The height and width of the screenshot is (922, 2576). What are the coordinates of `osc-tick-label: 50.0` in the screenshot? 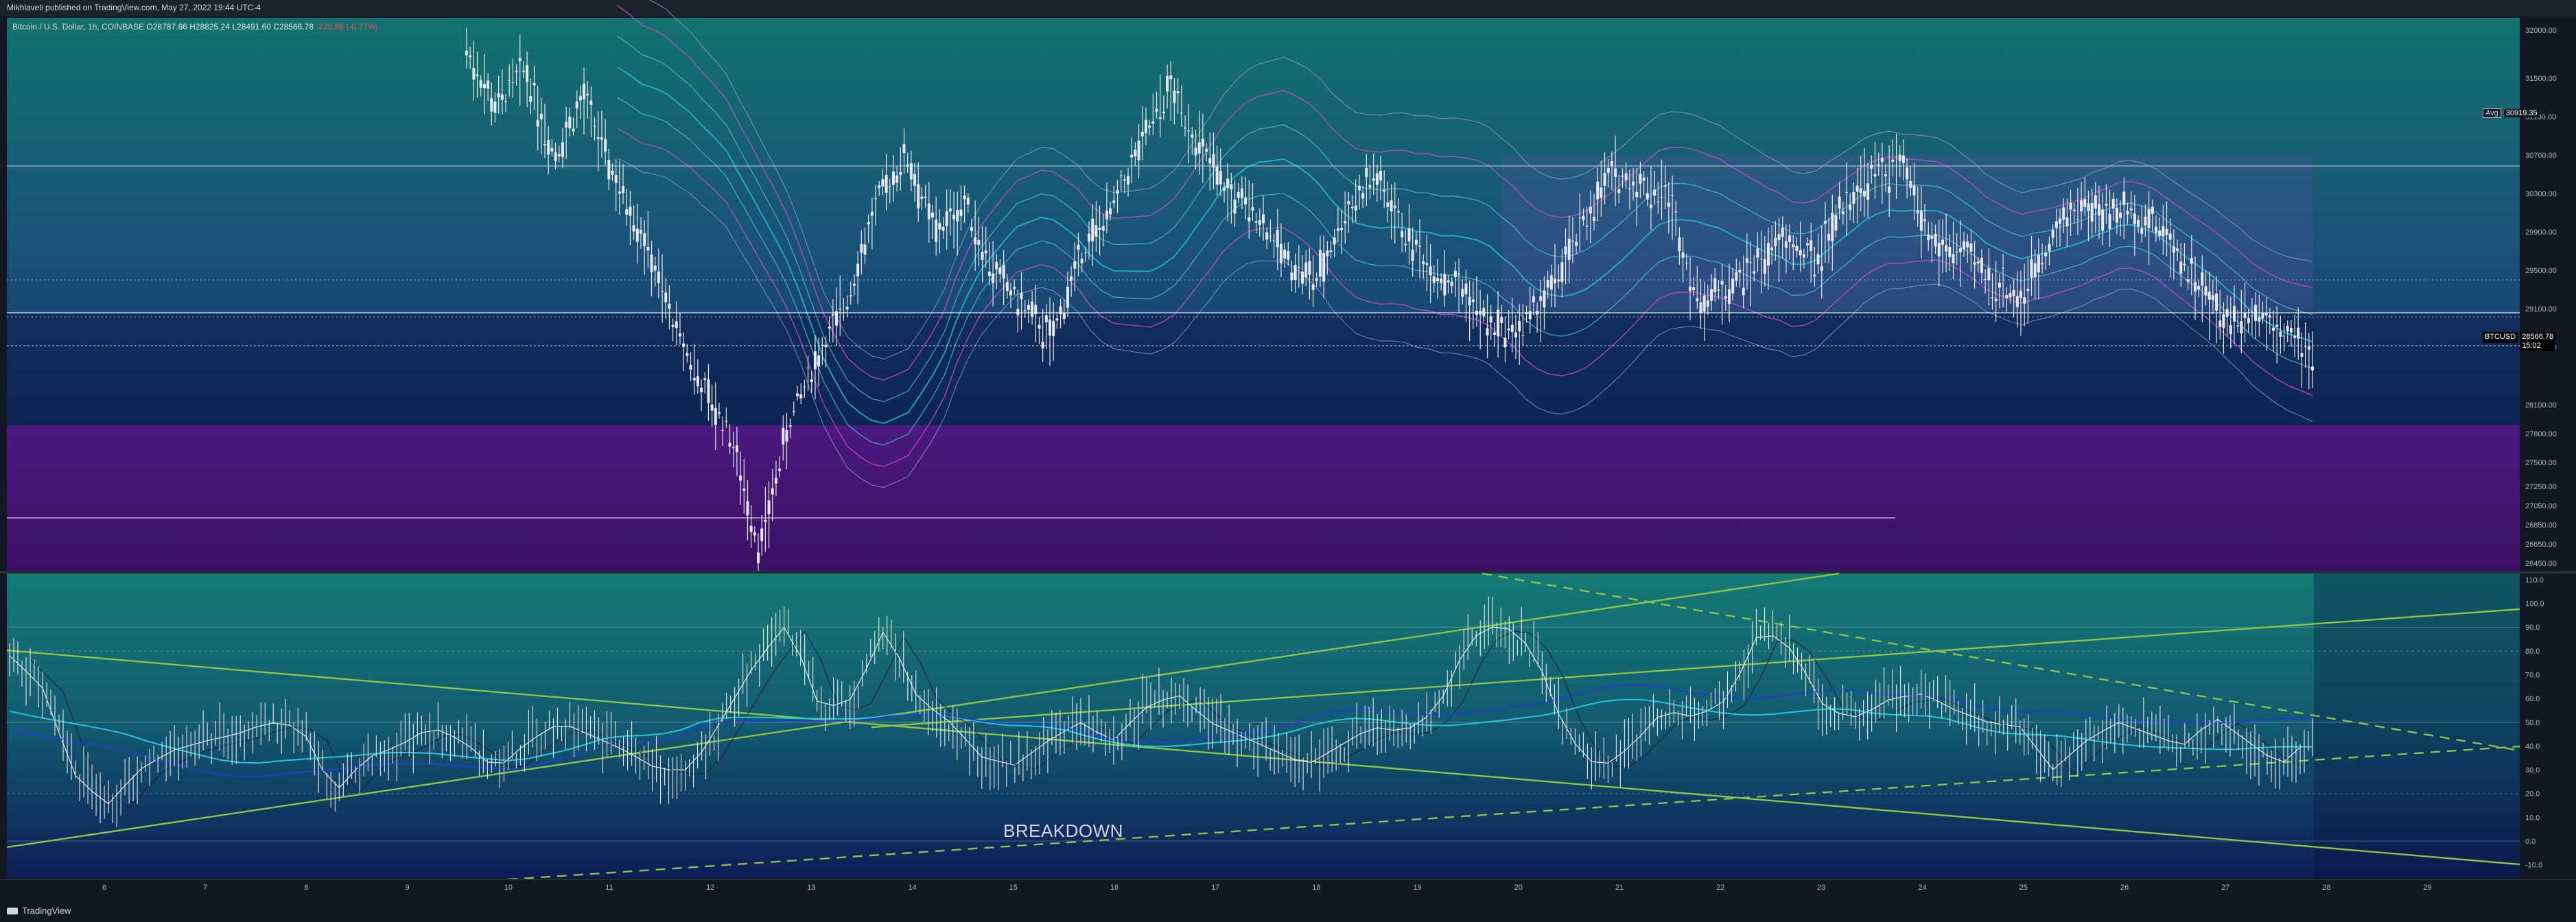 It's located at (2532, 723).